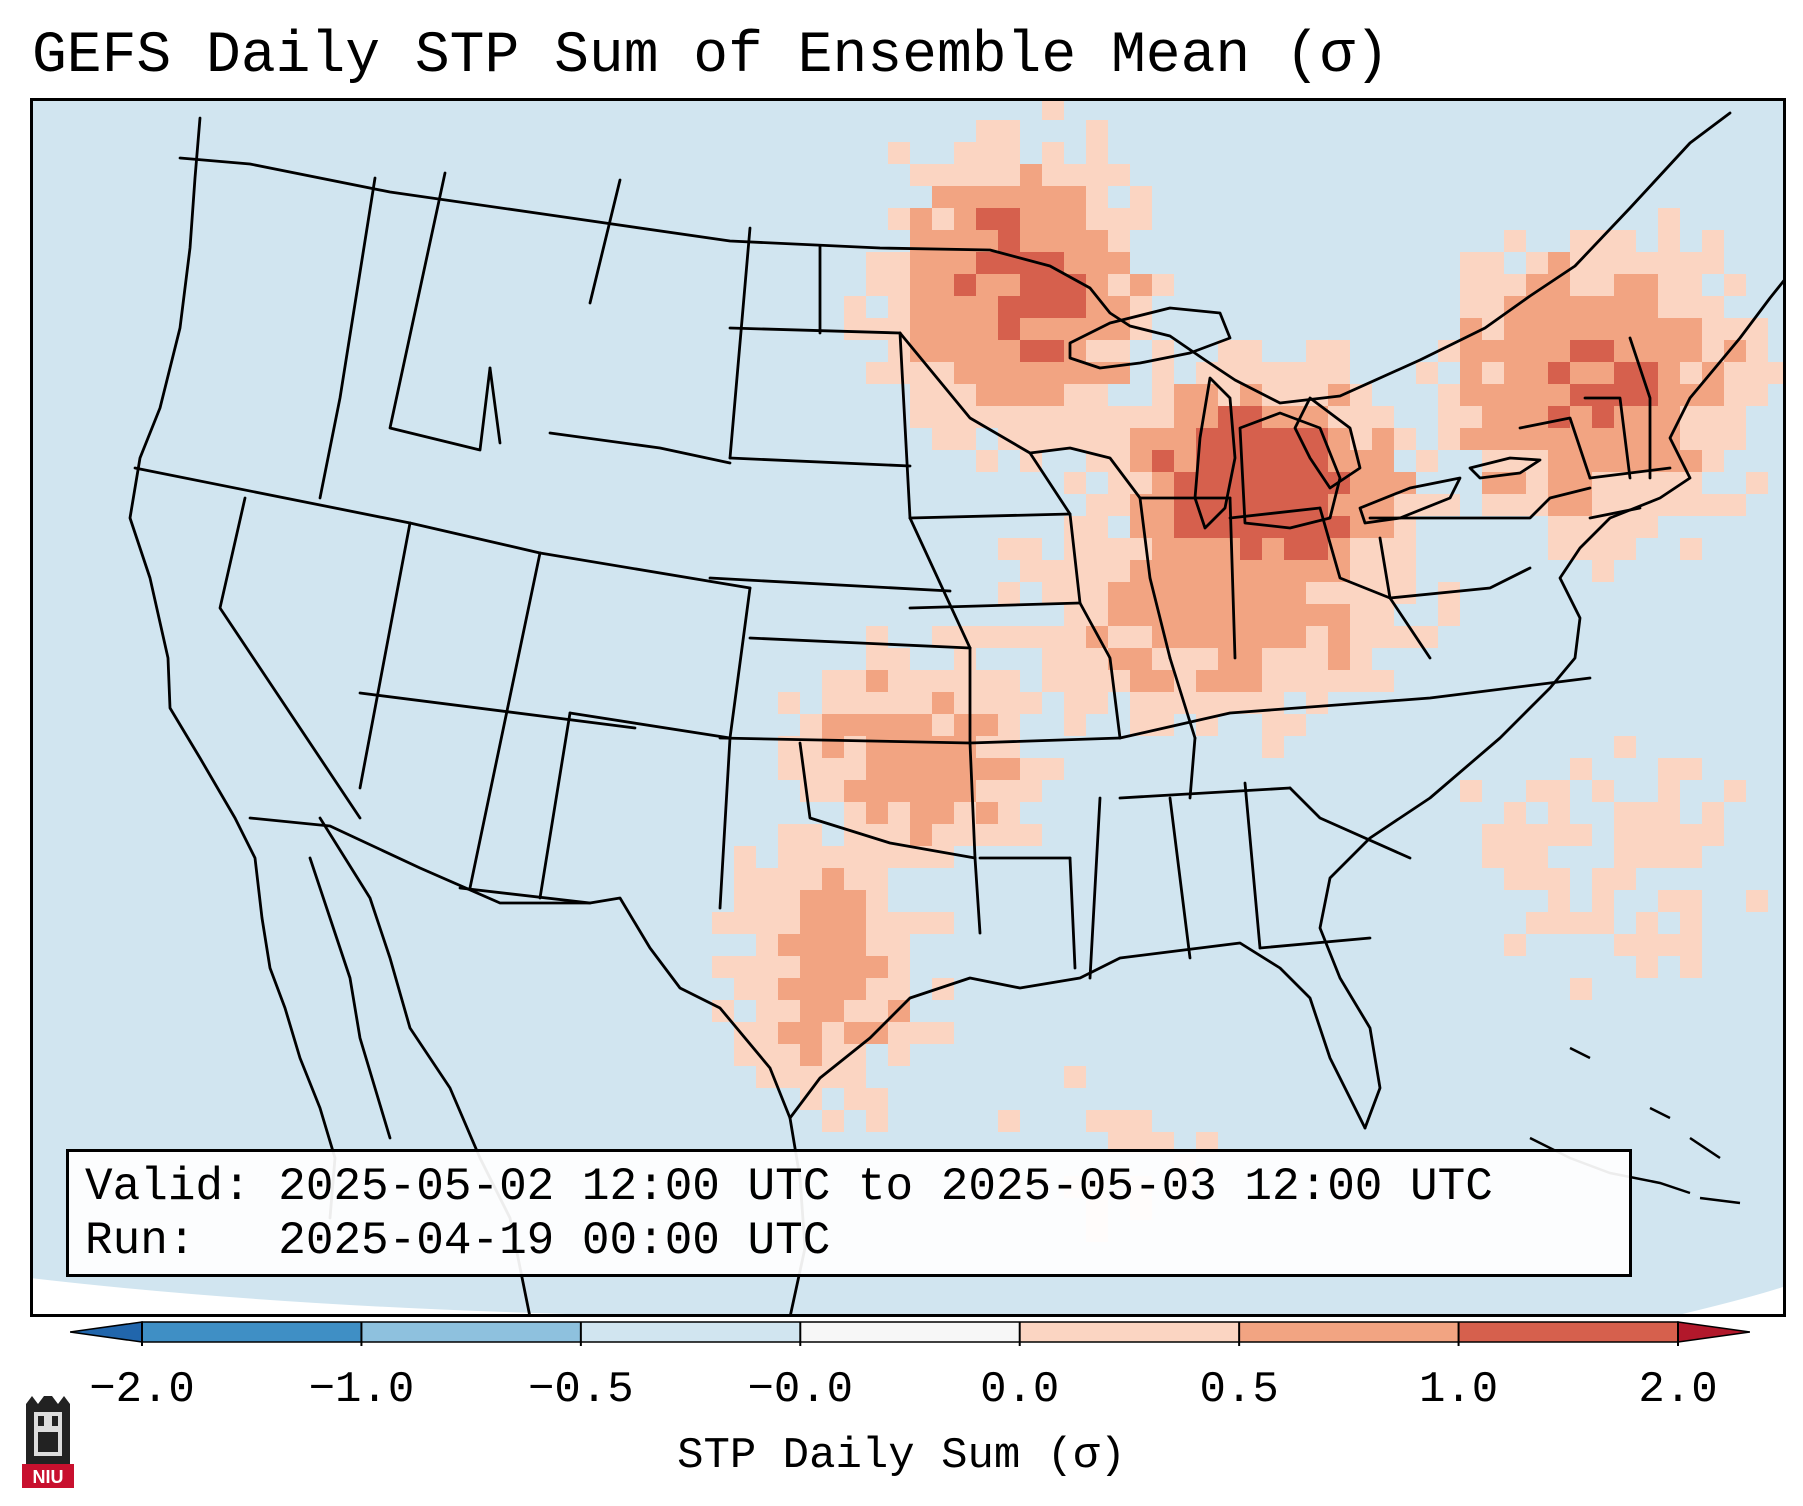  I want to click on colorbar-tick-label: 1.0, so click(1458, 1390).